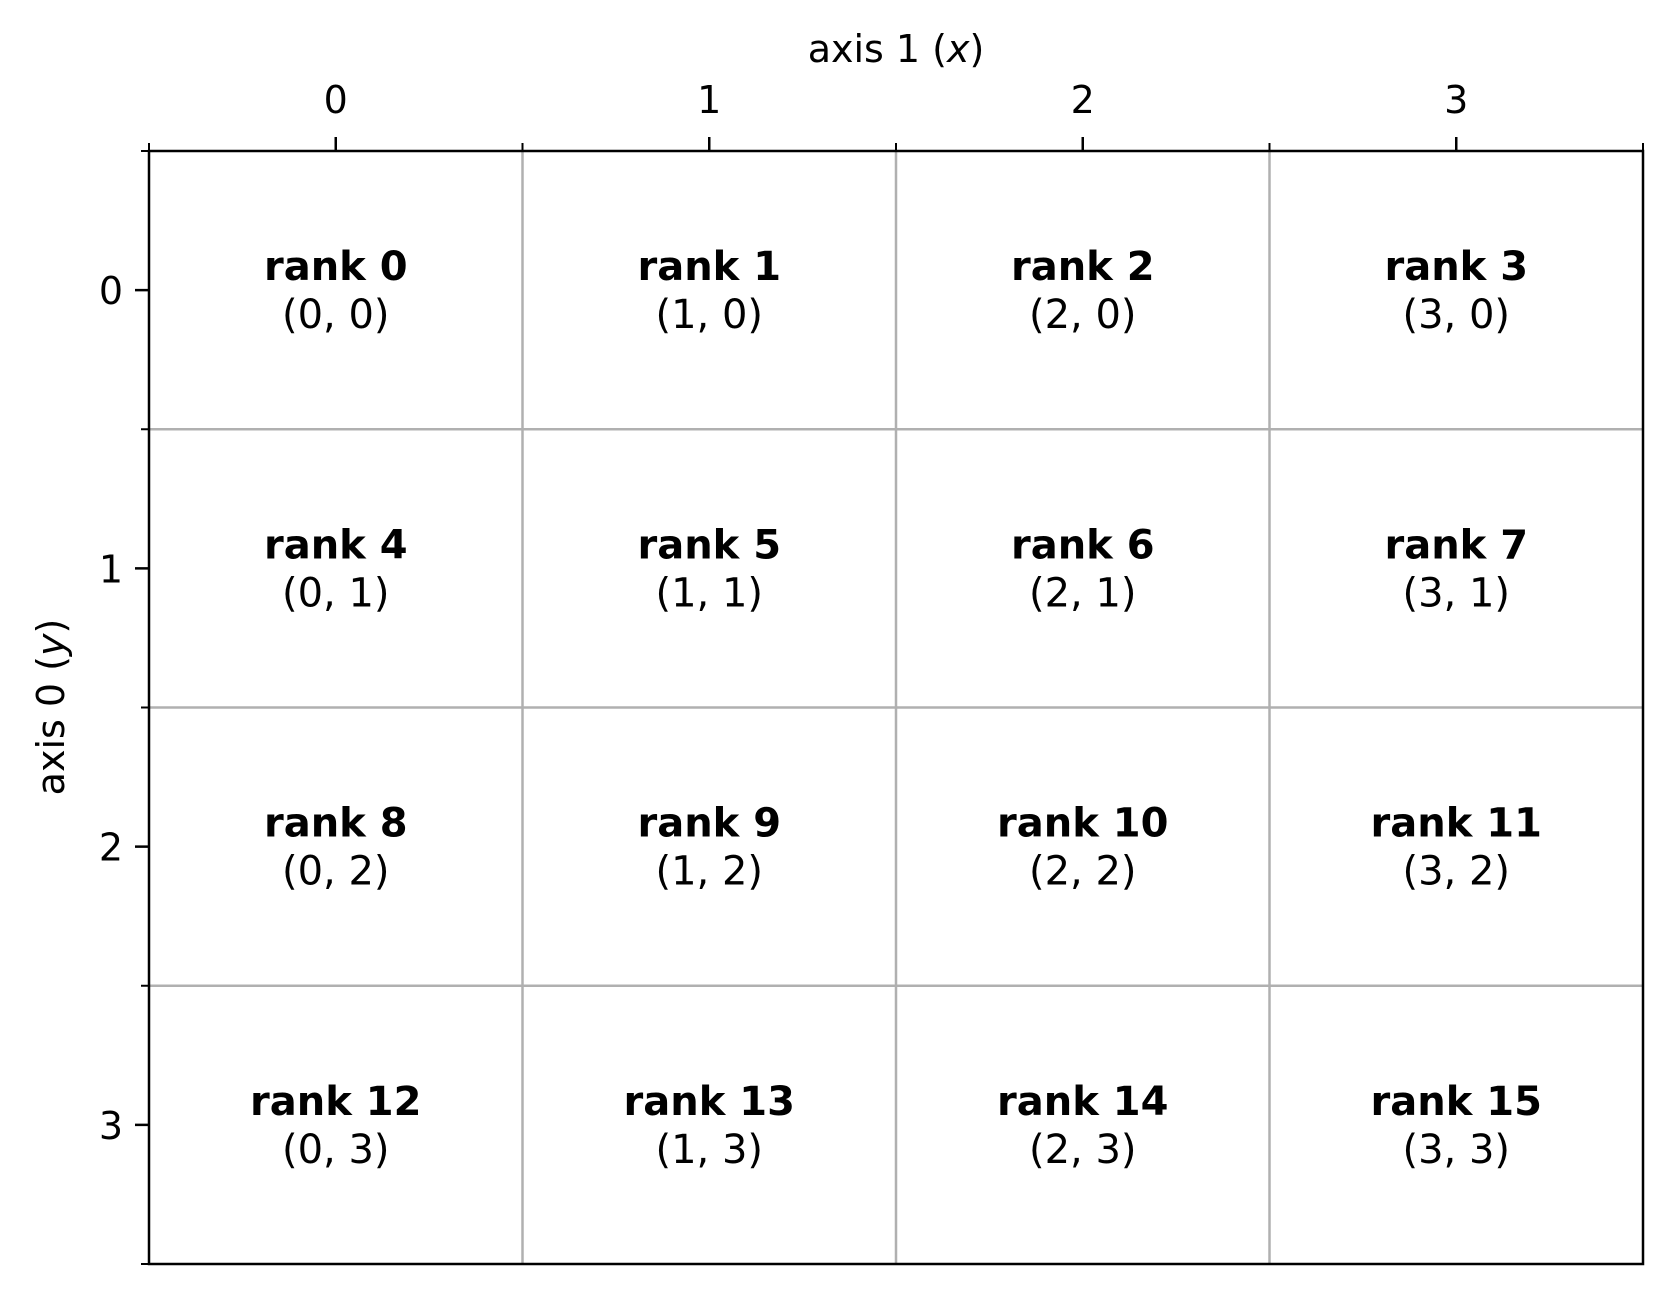  I want to click on grid-cell: rank 3(3, 0), so click(1456, 291).